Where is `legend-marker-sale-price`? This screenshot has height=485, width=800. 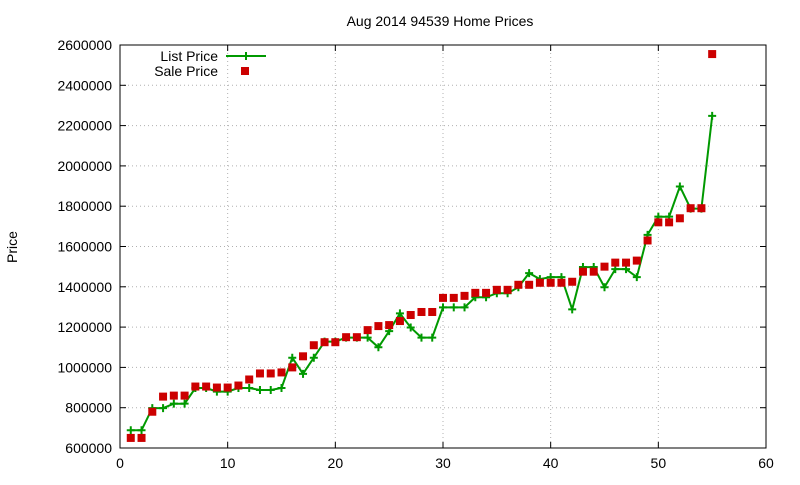 legend-marker-sale-price is located at coordinates (245, 71).